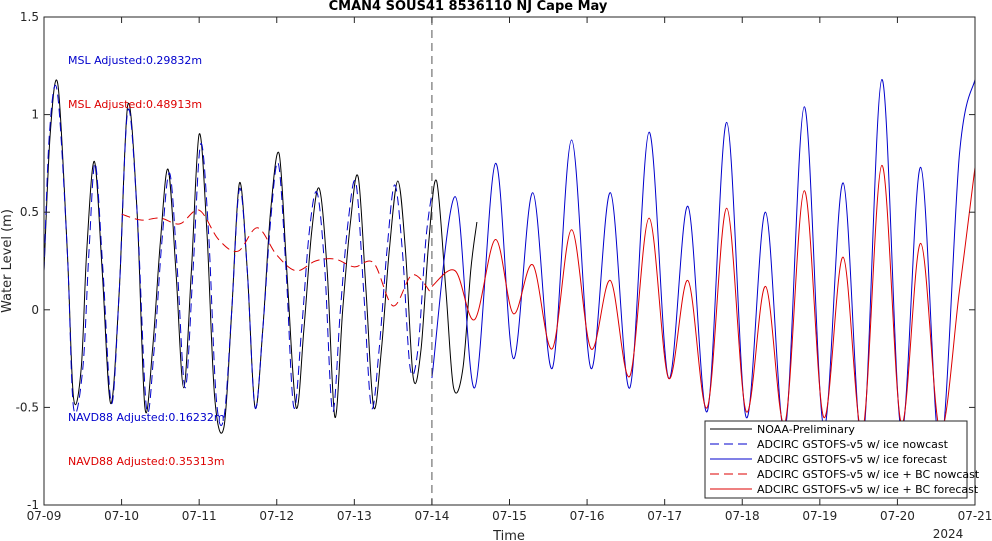 The width and height of the screenshot is (992, 541). Describe the element at coordinates (199, 516) in the screenshot. I see `x-tick-label: 07-11` at that location.